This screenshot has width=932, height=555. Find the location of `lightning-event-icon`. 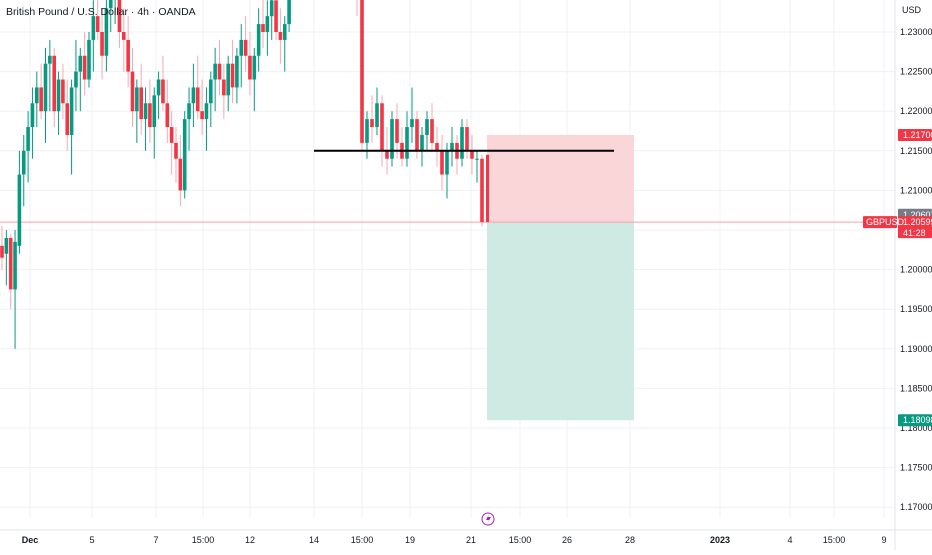

lightning-event-icon is located at coordinates (488, 519).